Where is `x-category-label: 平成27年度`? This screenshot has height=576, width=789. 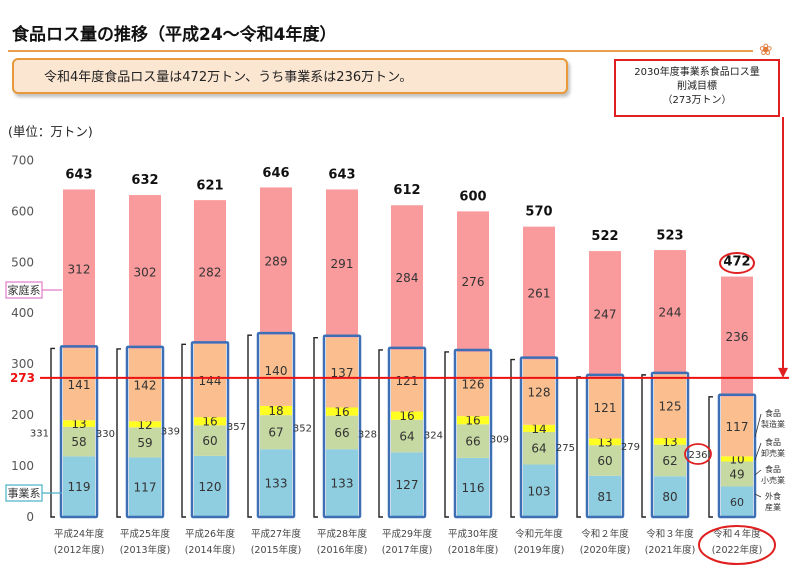 x-category-label: 平成27年度 is located at coordinates (276, 534).